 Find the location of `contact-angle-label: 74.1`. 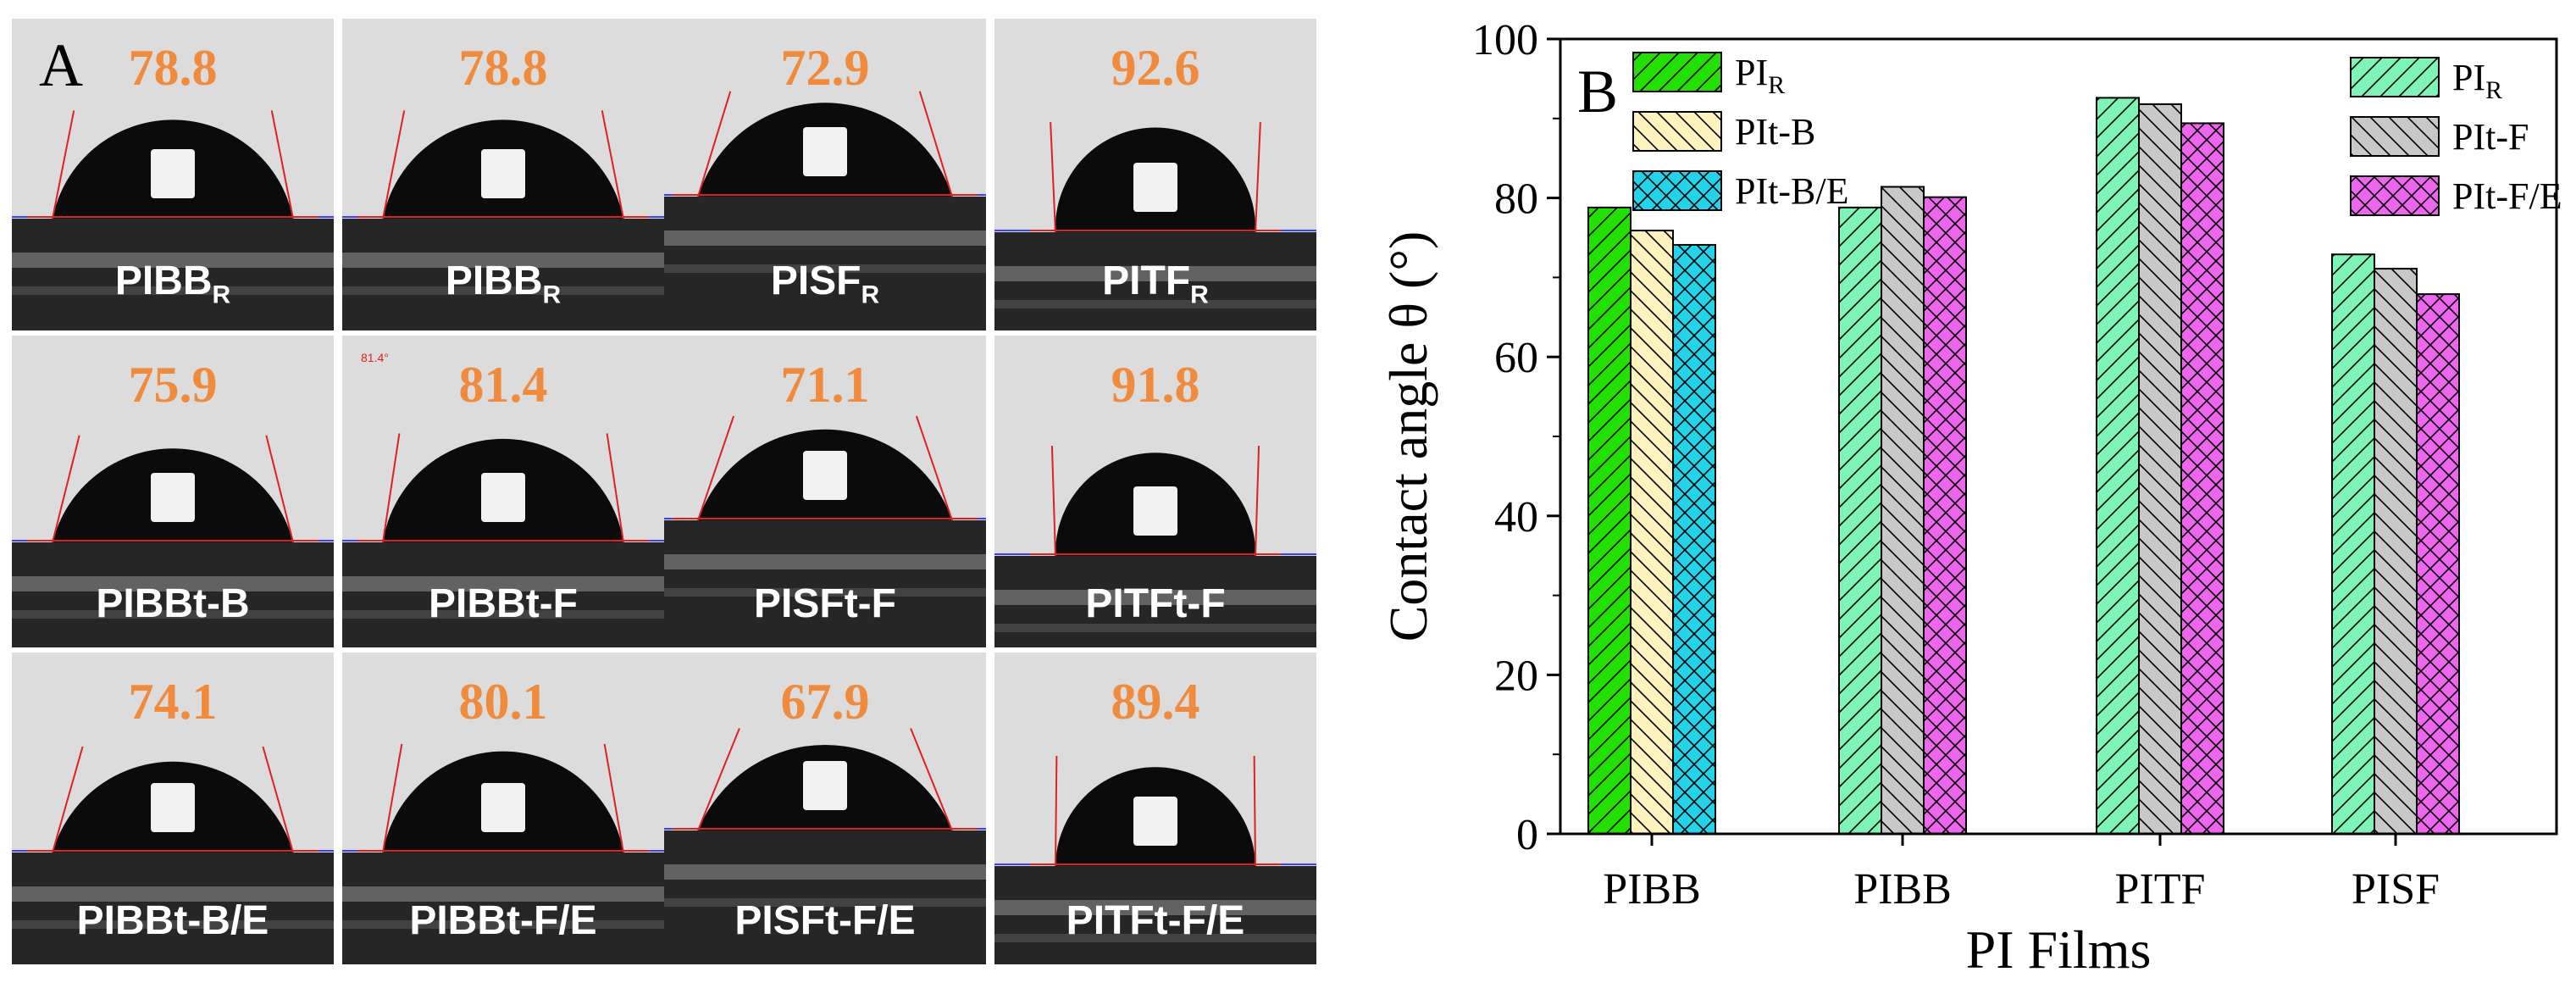

contact-angle-label: 74.1 is located at coordinates (173, 702).